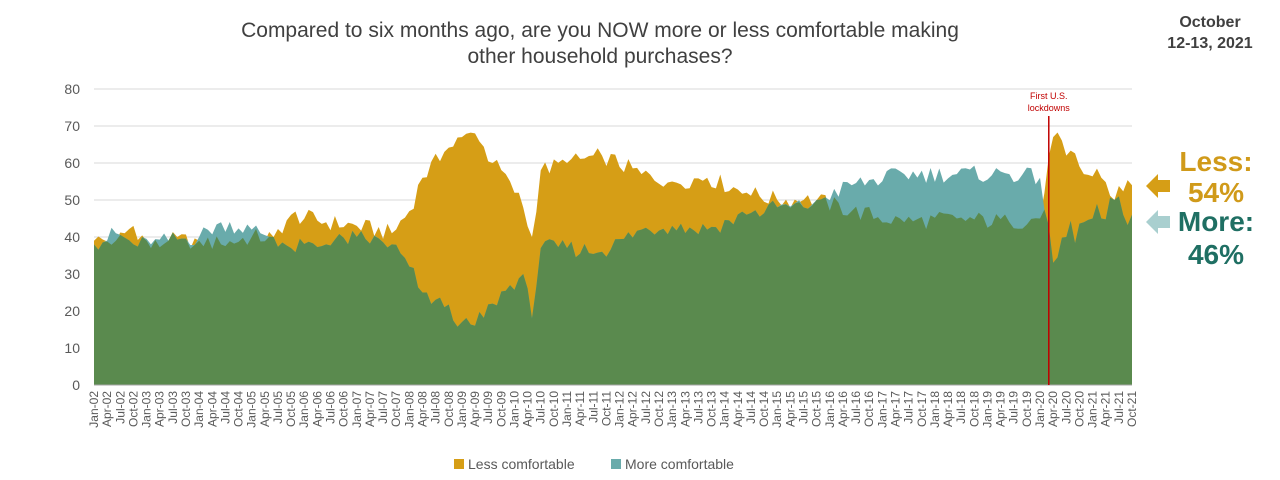 The height and width of the screenshot is (480, 1280). I want to click on x-tick-label: Jan-07, so click(357, 409).